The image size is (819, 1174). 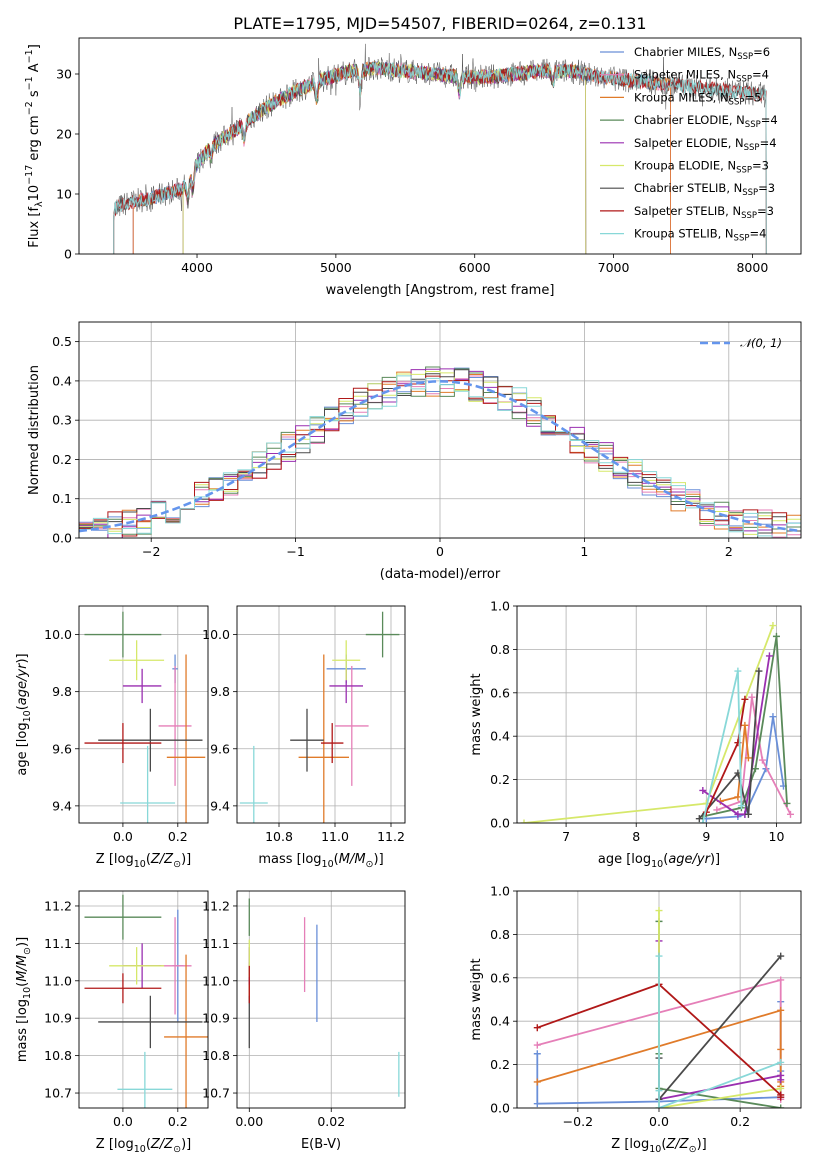 What do you see at coordinates (143, 1146) in the screenshot?
I see `mass_vs_Z-x-axis-label: Z [log10(Z/Z⊙)]` at bounding box center [143, 1146].